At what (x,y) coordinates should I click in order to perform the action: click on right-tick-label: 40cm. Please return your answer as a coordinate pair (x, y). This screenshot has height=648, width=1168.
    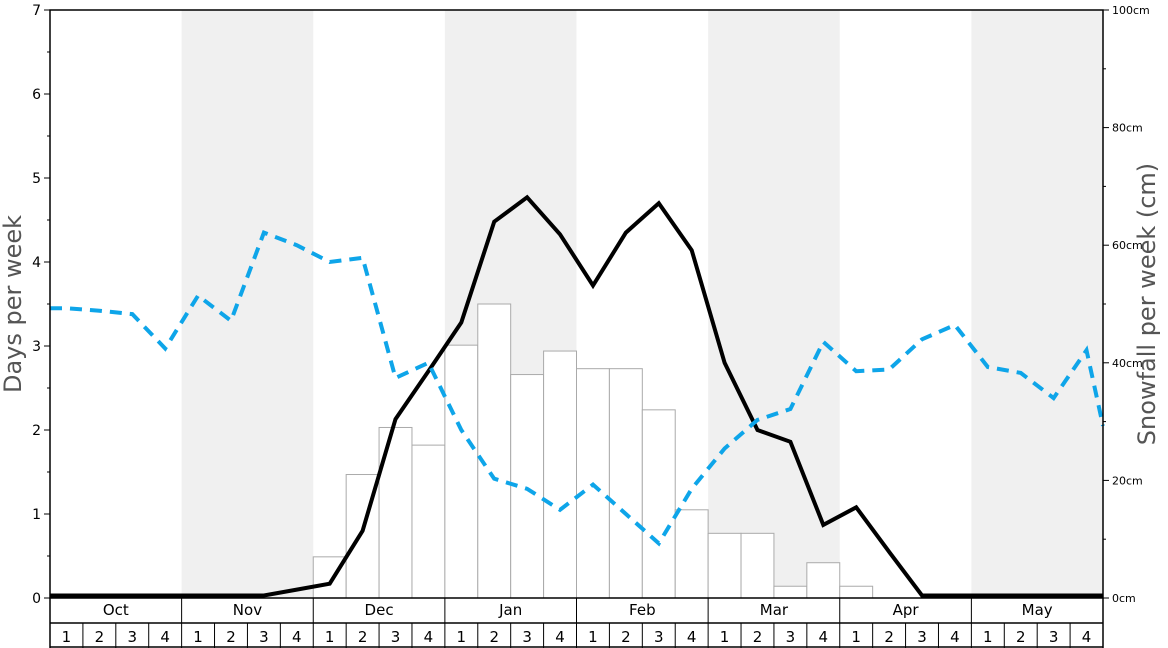
    Looking at the image, I should click on (1127, 363).